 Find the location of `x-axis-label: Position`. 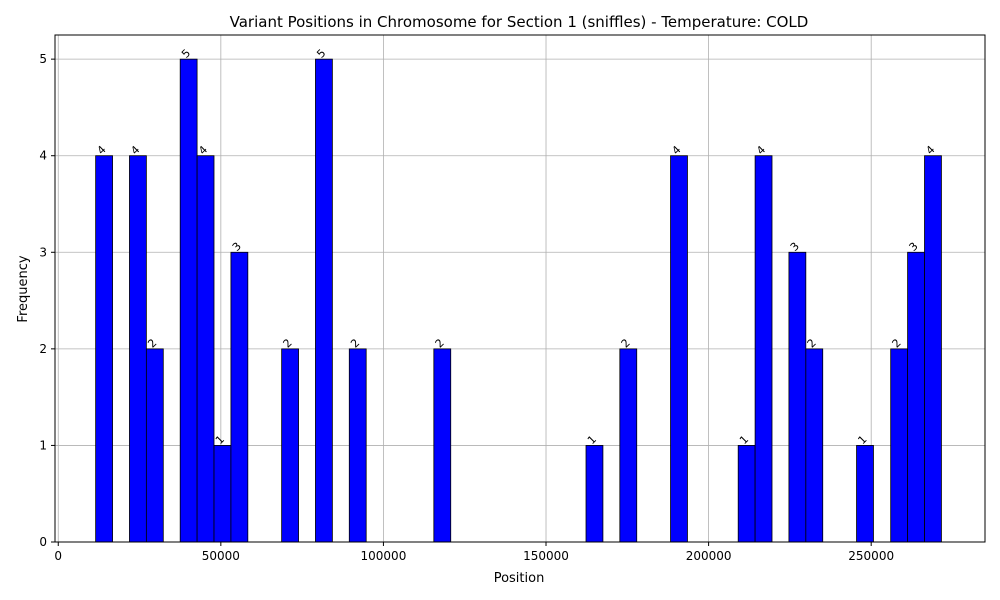

x-axis-label: Position is located at coordinates (519, 578).